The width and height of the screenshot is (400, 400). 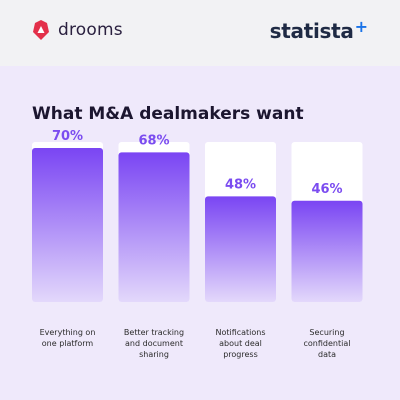 I want to click on value-label-everything-on-one-platform: 70%, so click(x=67, y=136).